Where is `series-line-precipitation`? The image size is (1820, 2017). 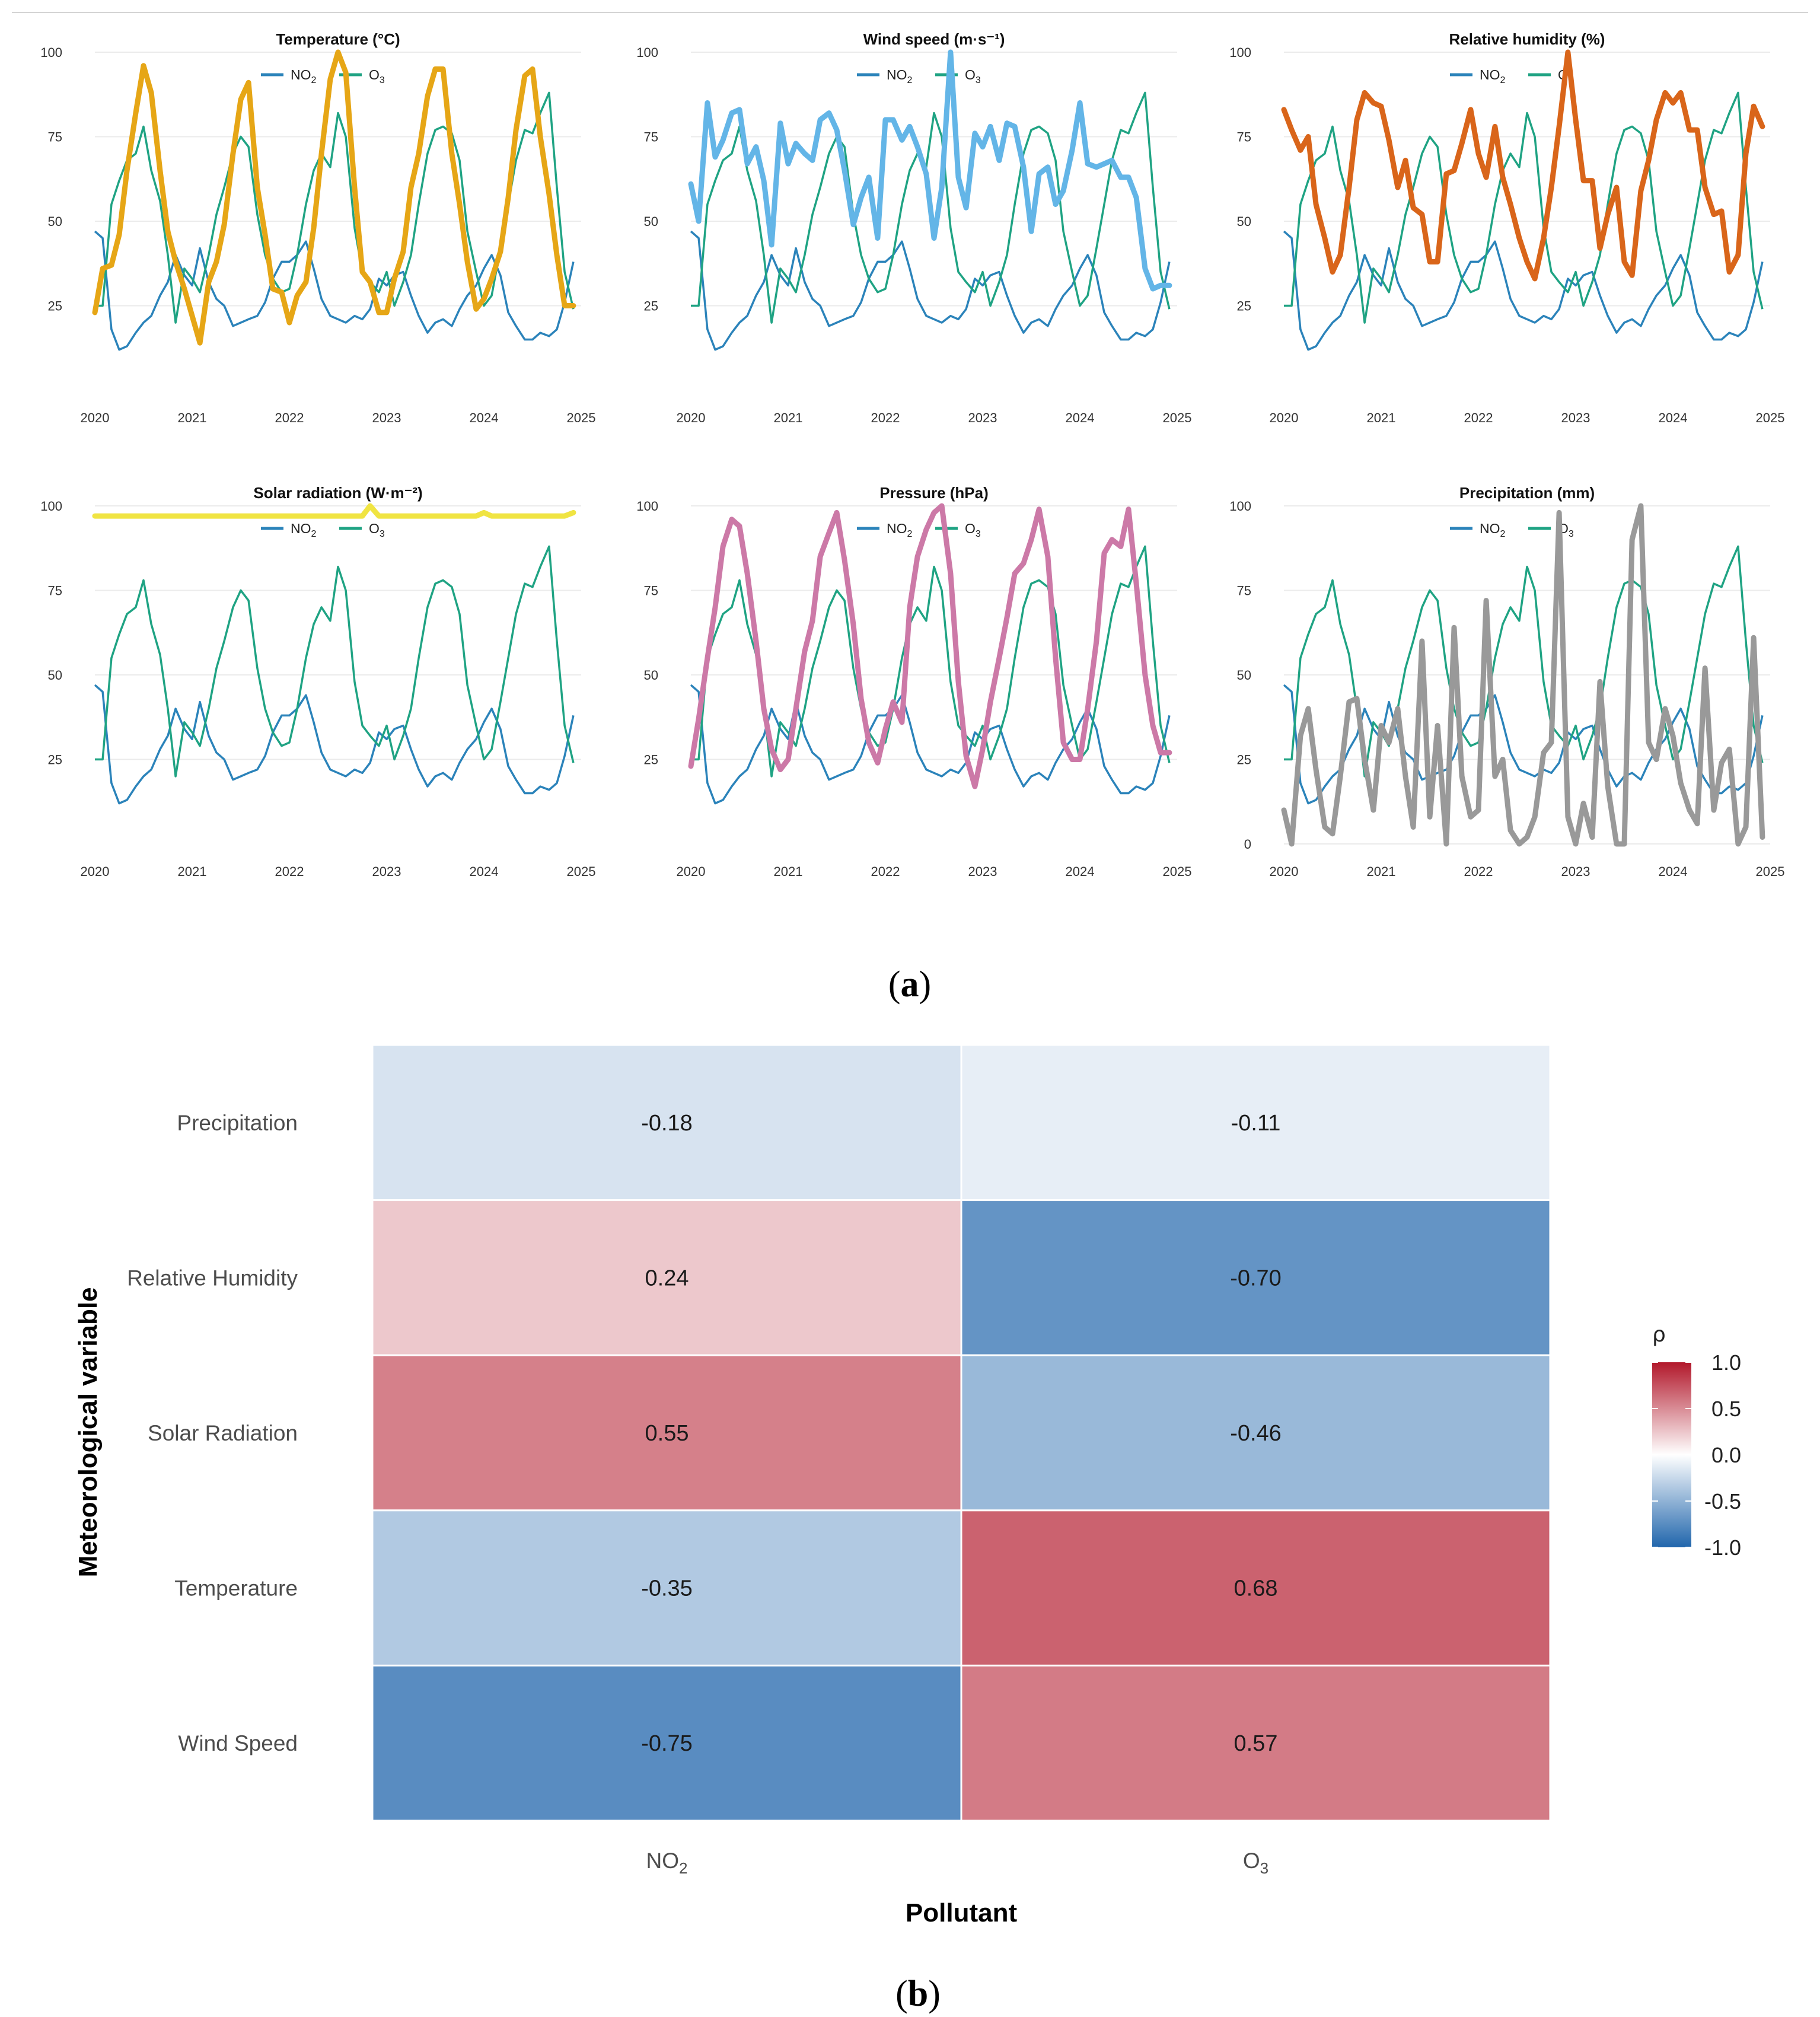
series-line-precipitation is located at coordinates (1523, 675).